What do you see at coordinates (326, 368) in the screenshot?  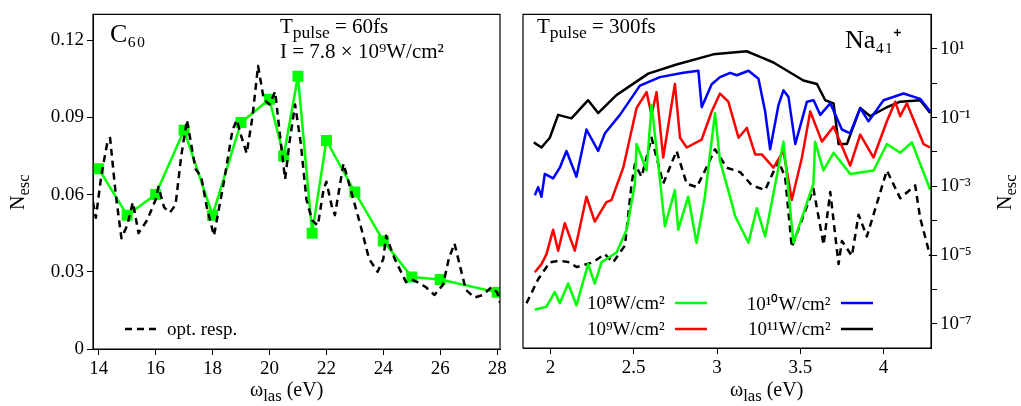 I see `x-tick-label: 22` at bounding box center [326, 368].